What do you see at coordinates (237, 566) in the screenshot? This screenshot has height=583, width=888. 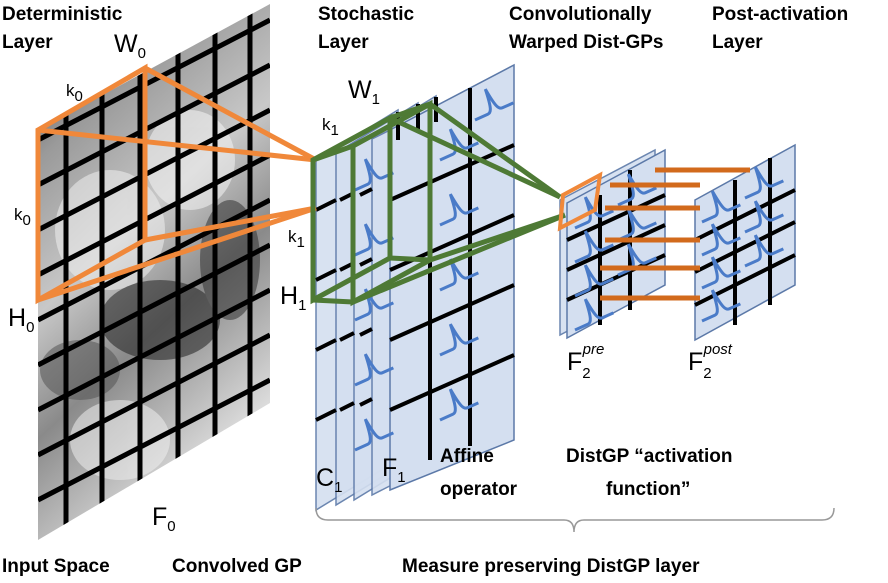 I see `footer-convolved-gp: Convolved GP` at bounding box center [237, 566].